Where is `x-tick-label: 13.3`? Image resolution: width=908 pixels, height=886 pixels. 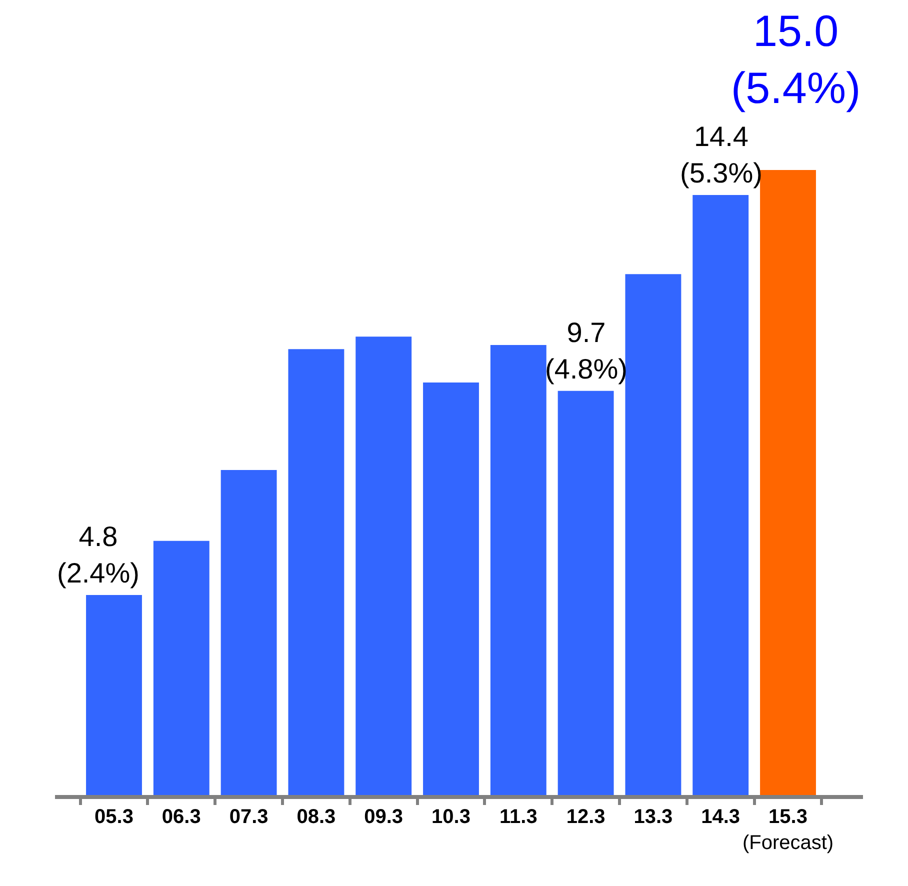 x-tick-label: 13.3 is located at coordinates (653, 817).